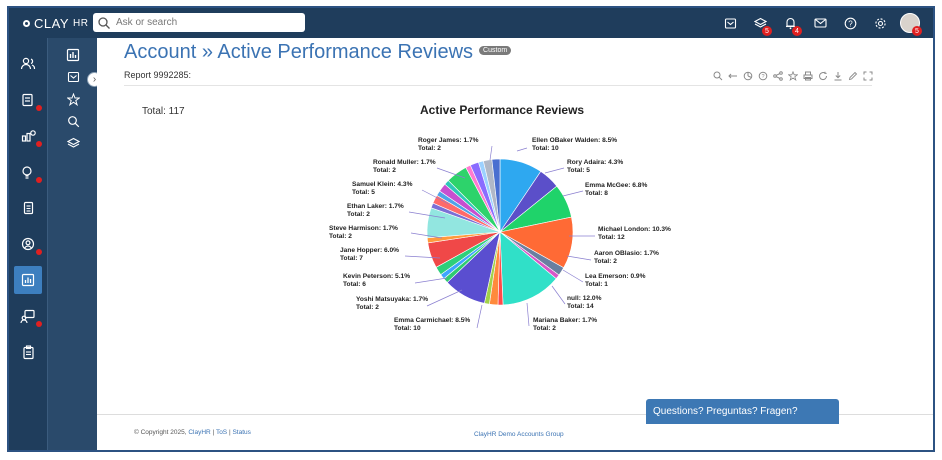  I want to click on logo: CLAY HR, so click(55, 23).